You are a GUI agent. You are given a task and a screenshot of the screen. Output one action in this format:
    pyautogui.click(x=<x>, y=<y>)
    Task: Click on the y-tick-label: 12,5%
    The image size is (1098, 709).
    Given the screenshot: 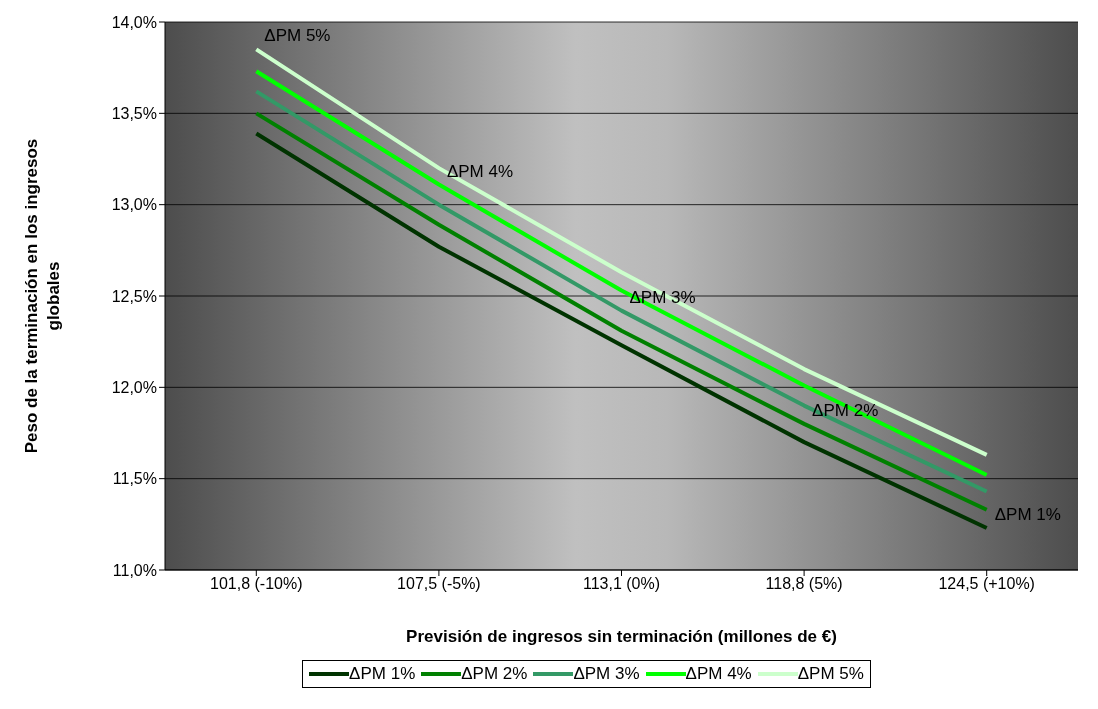 What is the action you would take?
    pyautogui.click(x=134, y=296)
    